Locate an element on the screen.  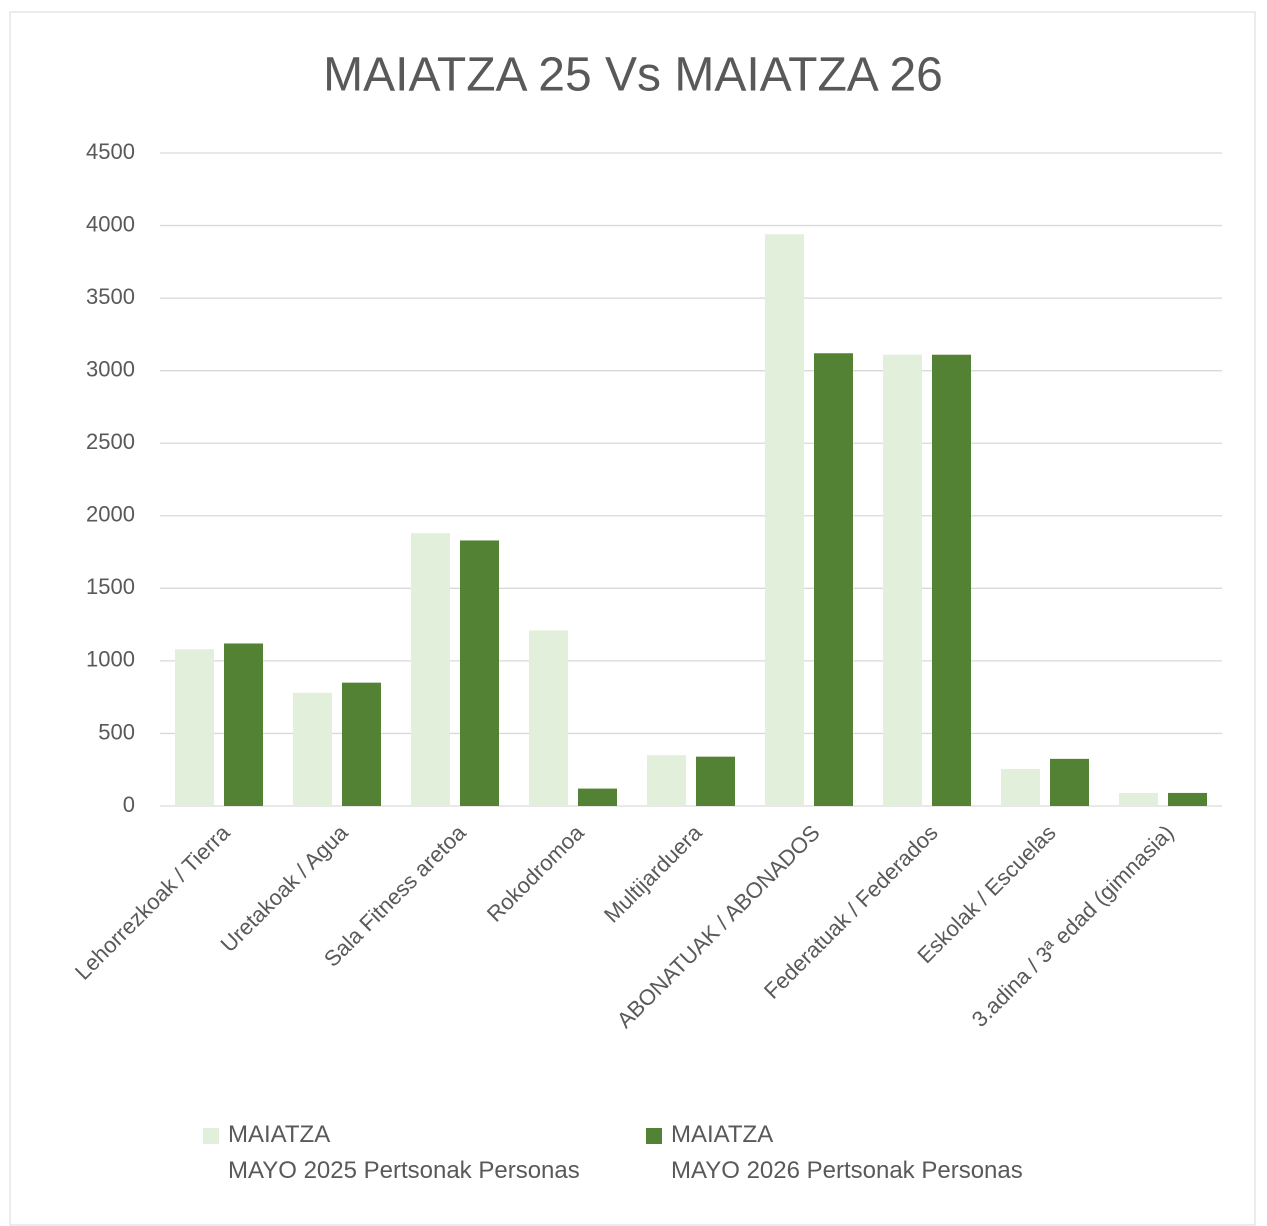
x-tick-label: Lehorrezkoak / Tierra is located at coordinates (152, 901).